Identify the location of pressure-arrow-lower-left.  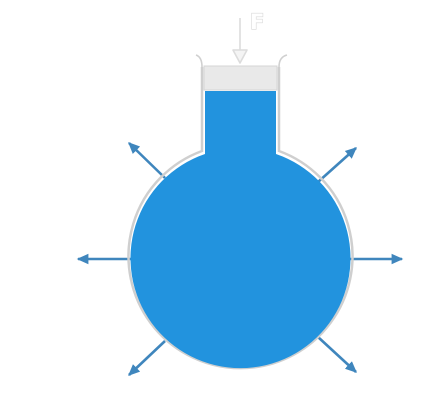
(147, 358).